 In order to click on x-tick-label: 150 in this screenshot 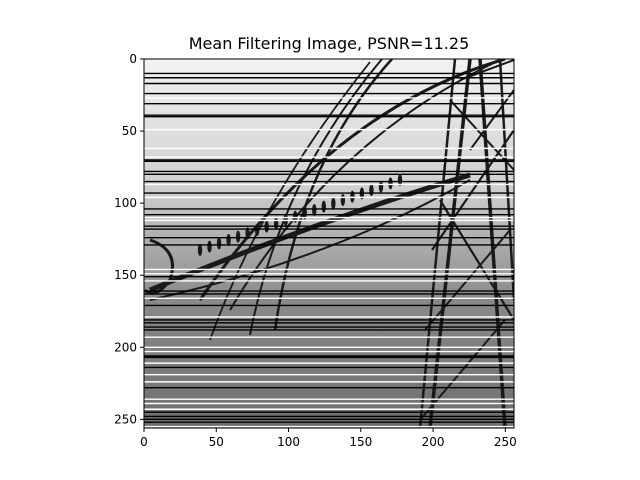, I will do `click(360, 442)`.